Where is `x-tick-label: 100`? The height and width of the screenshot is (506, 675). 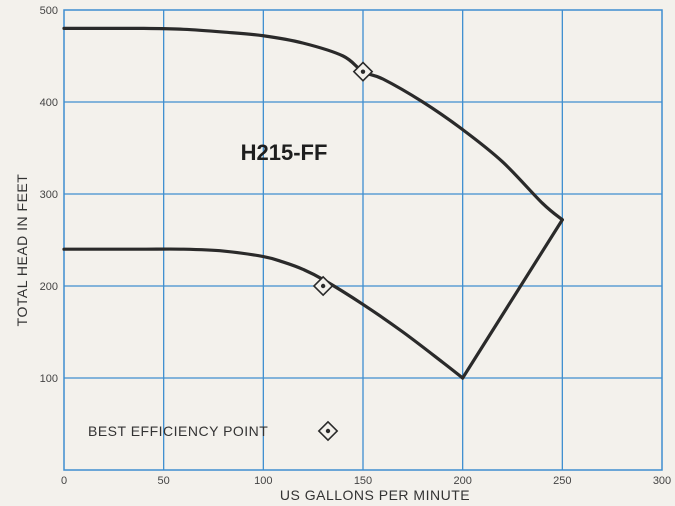
x-tick-label: 100 is located at coordinates (263, 481).